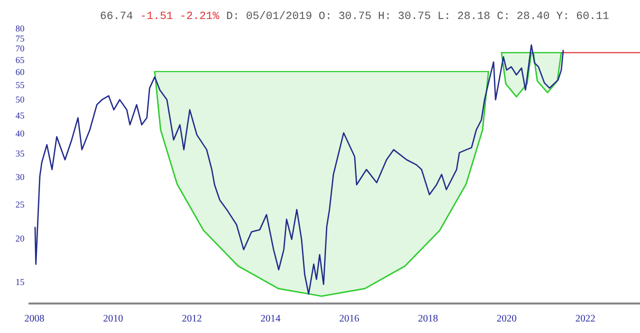  I want to click on y-tick-label: 55, so click(20, 85).